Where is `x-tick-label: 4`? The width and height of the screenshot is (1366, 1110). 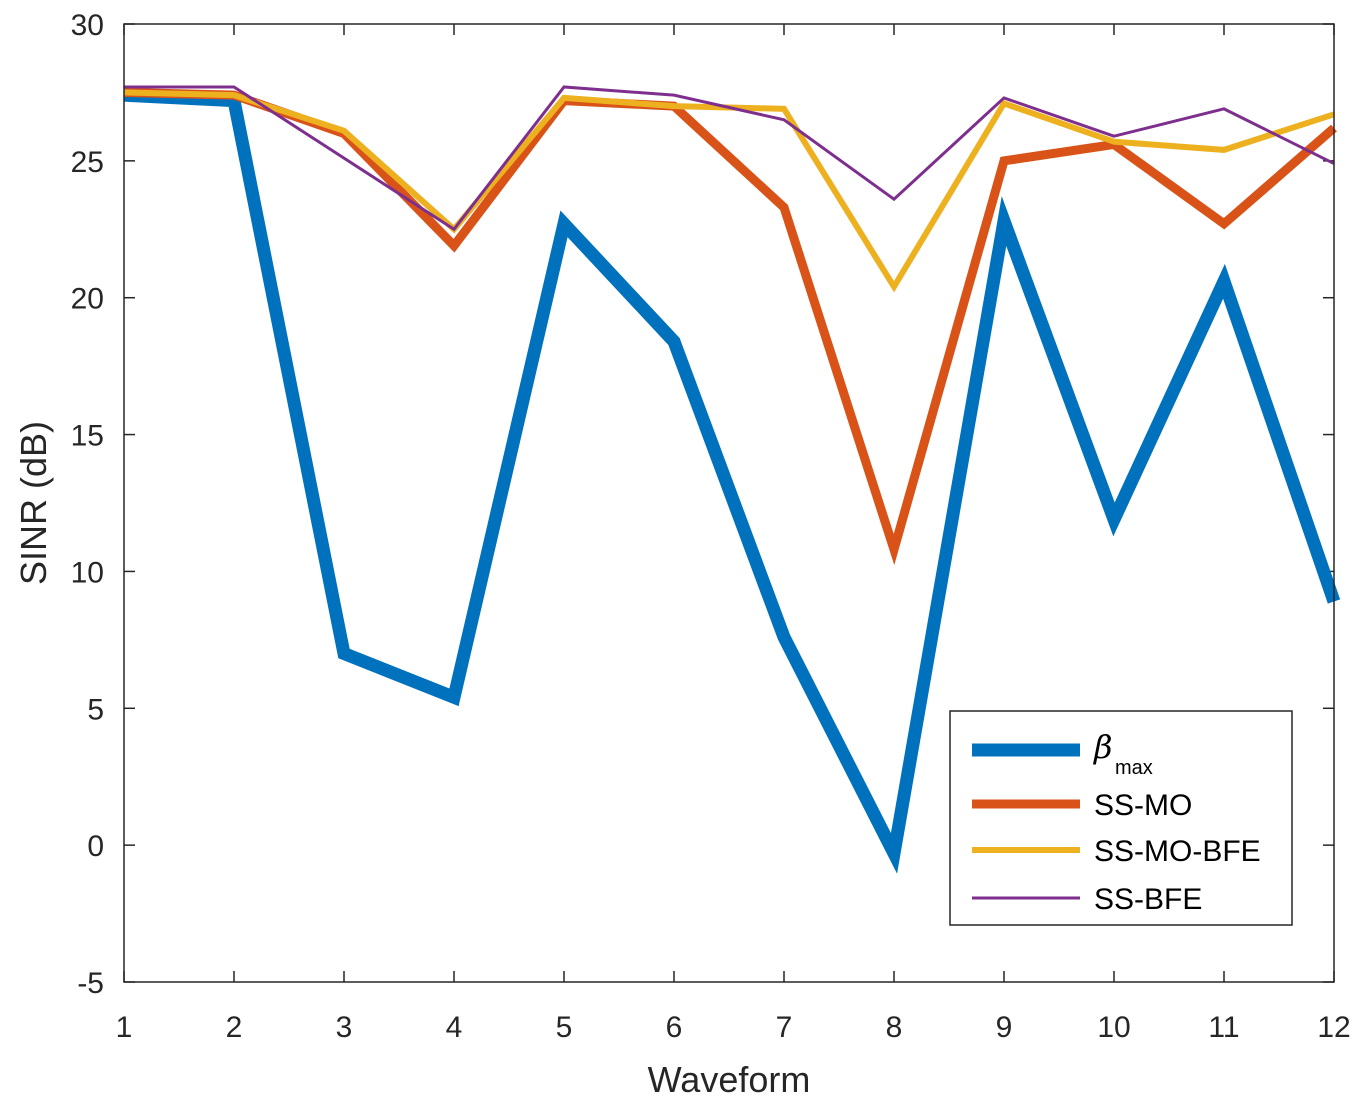 x-tick-label: 4 is located at coordinates (454, 1027).